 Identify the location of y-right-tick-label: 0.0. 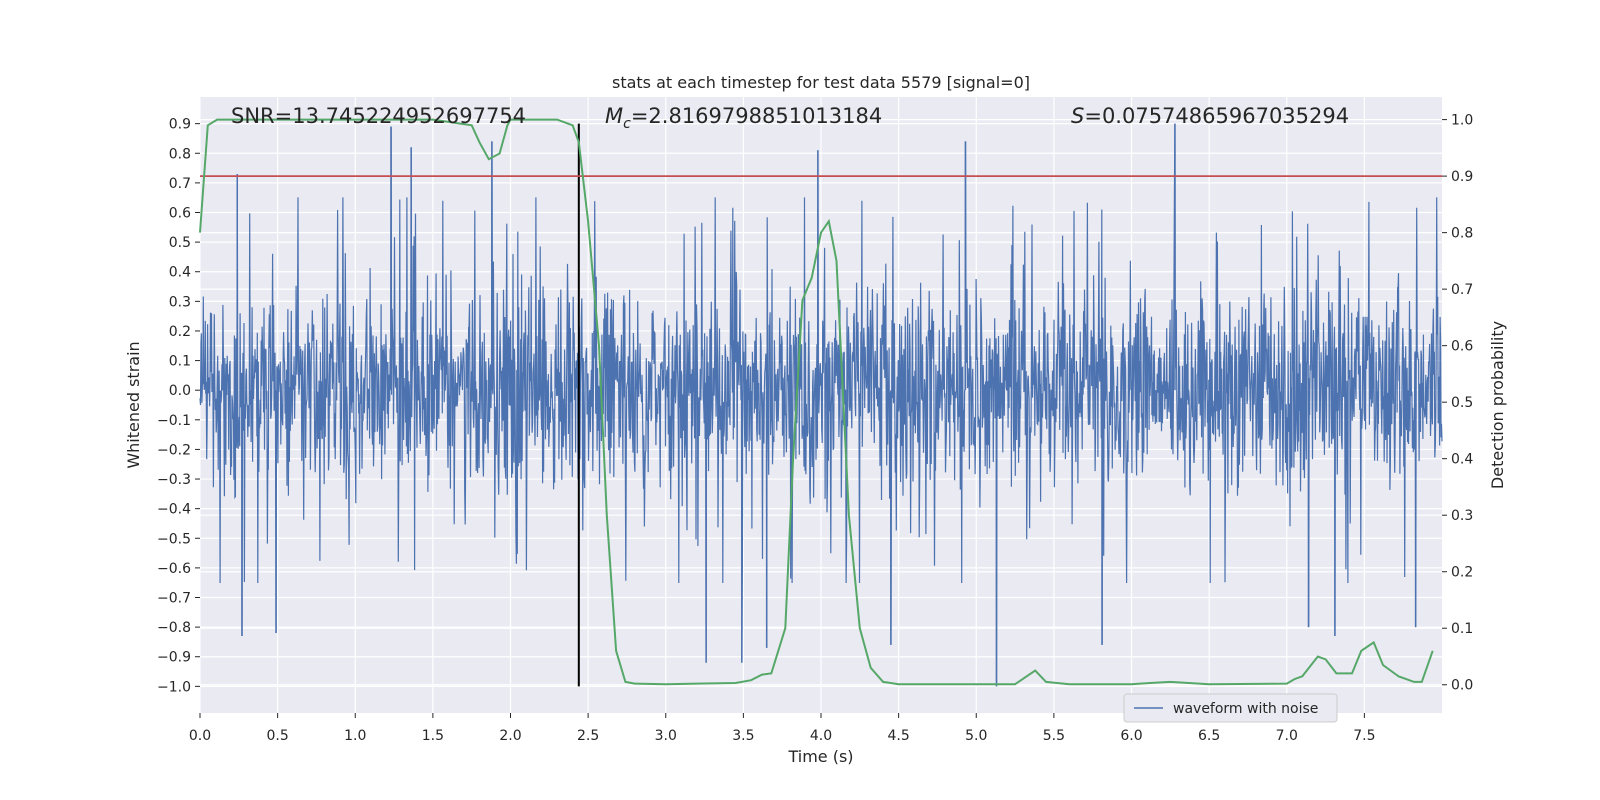
(1462, 686).